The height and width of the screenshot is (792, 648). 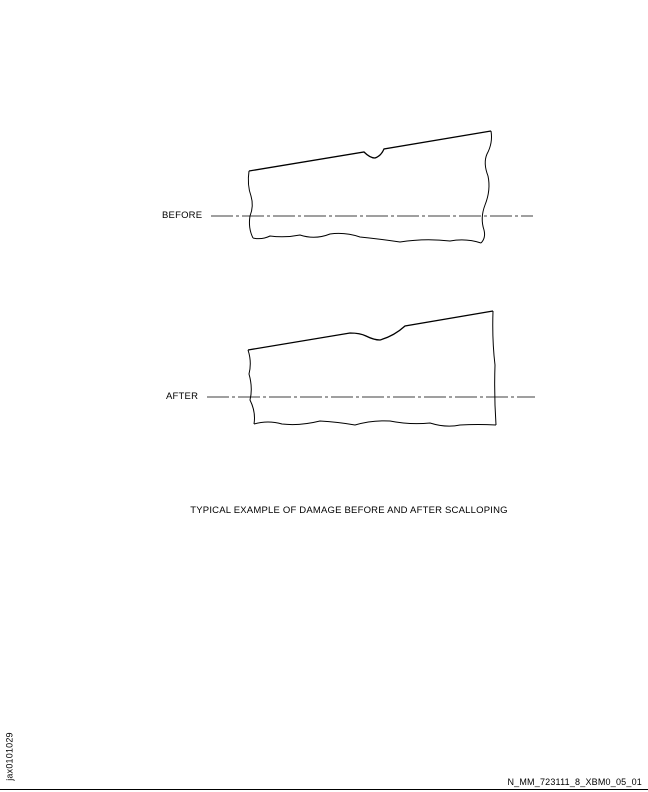 What do you see at coordinates (370, 330) in the screenshot?
I see `after-top-edge-scalloped` at bounding box center [370, 330].